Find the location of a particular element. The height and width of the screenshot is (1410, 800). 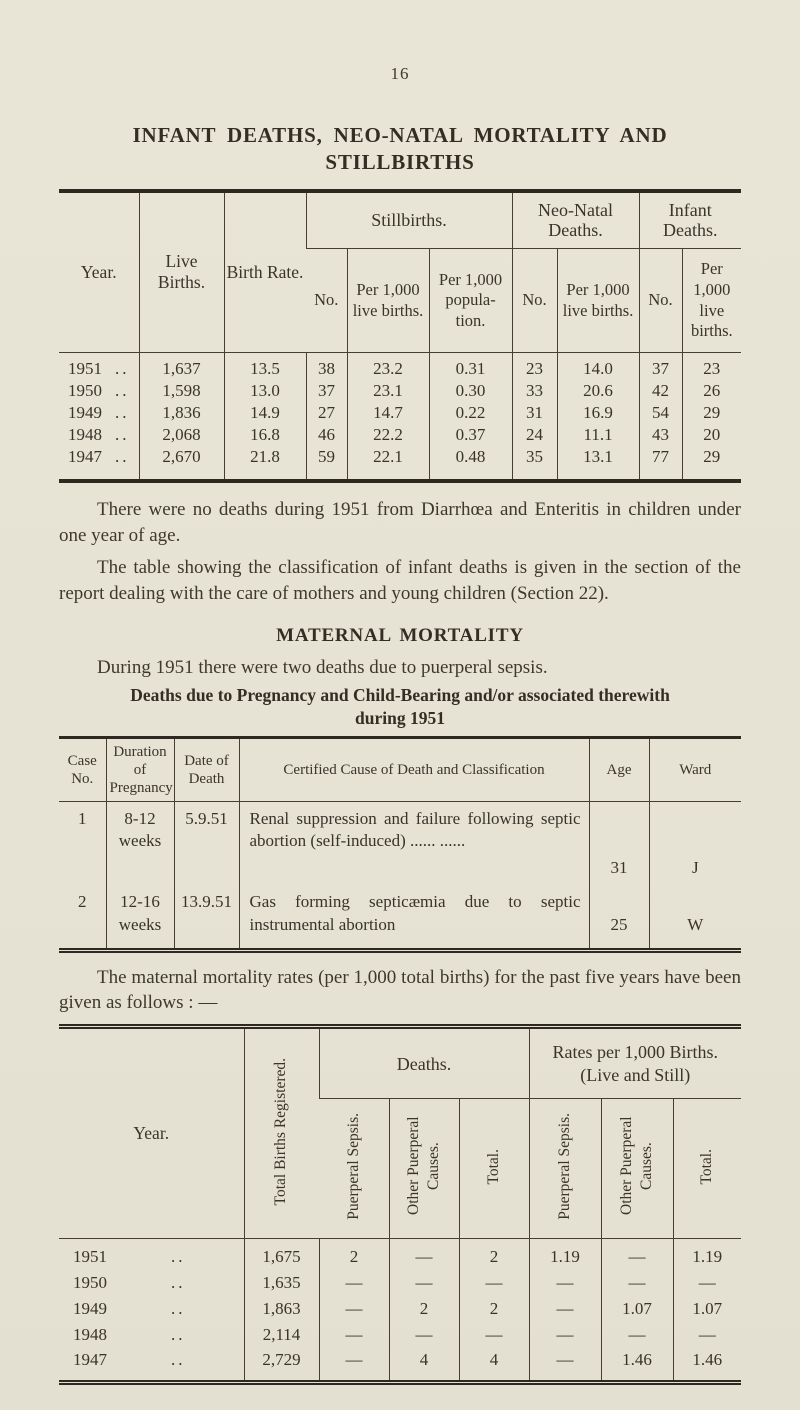

year-cell: 1948.. is located at coordinates (99, 435).